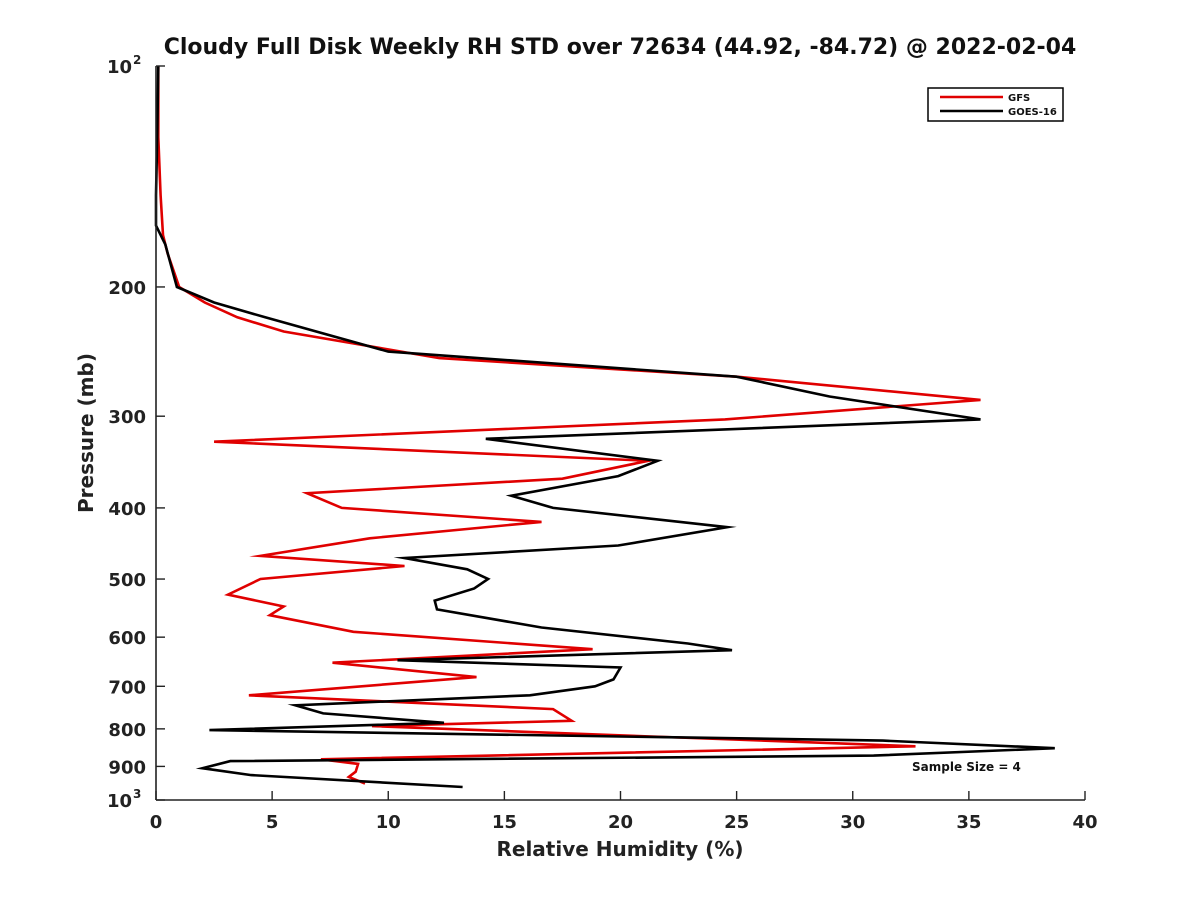  I want to click on legend-label-goes-16: GOES-16, so click(1032, 112).